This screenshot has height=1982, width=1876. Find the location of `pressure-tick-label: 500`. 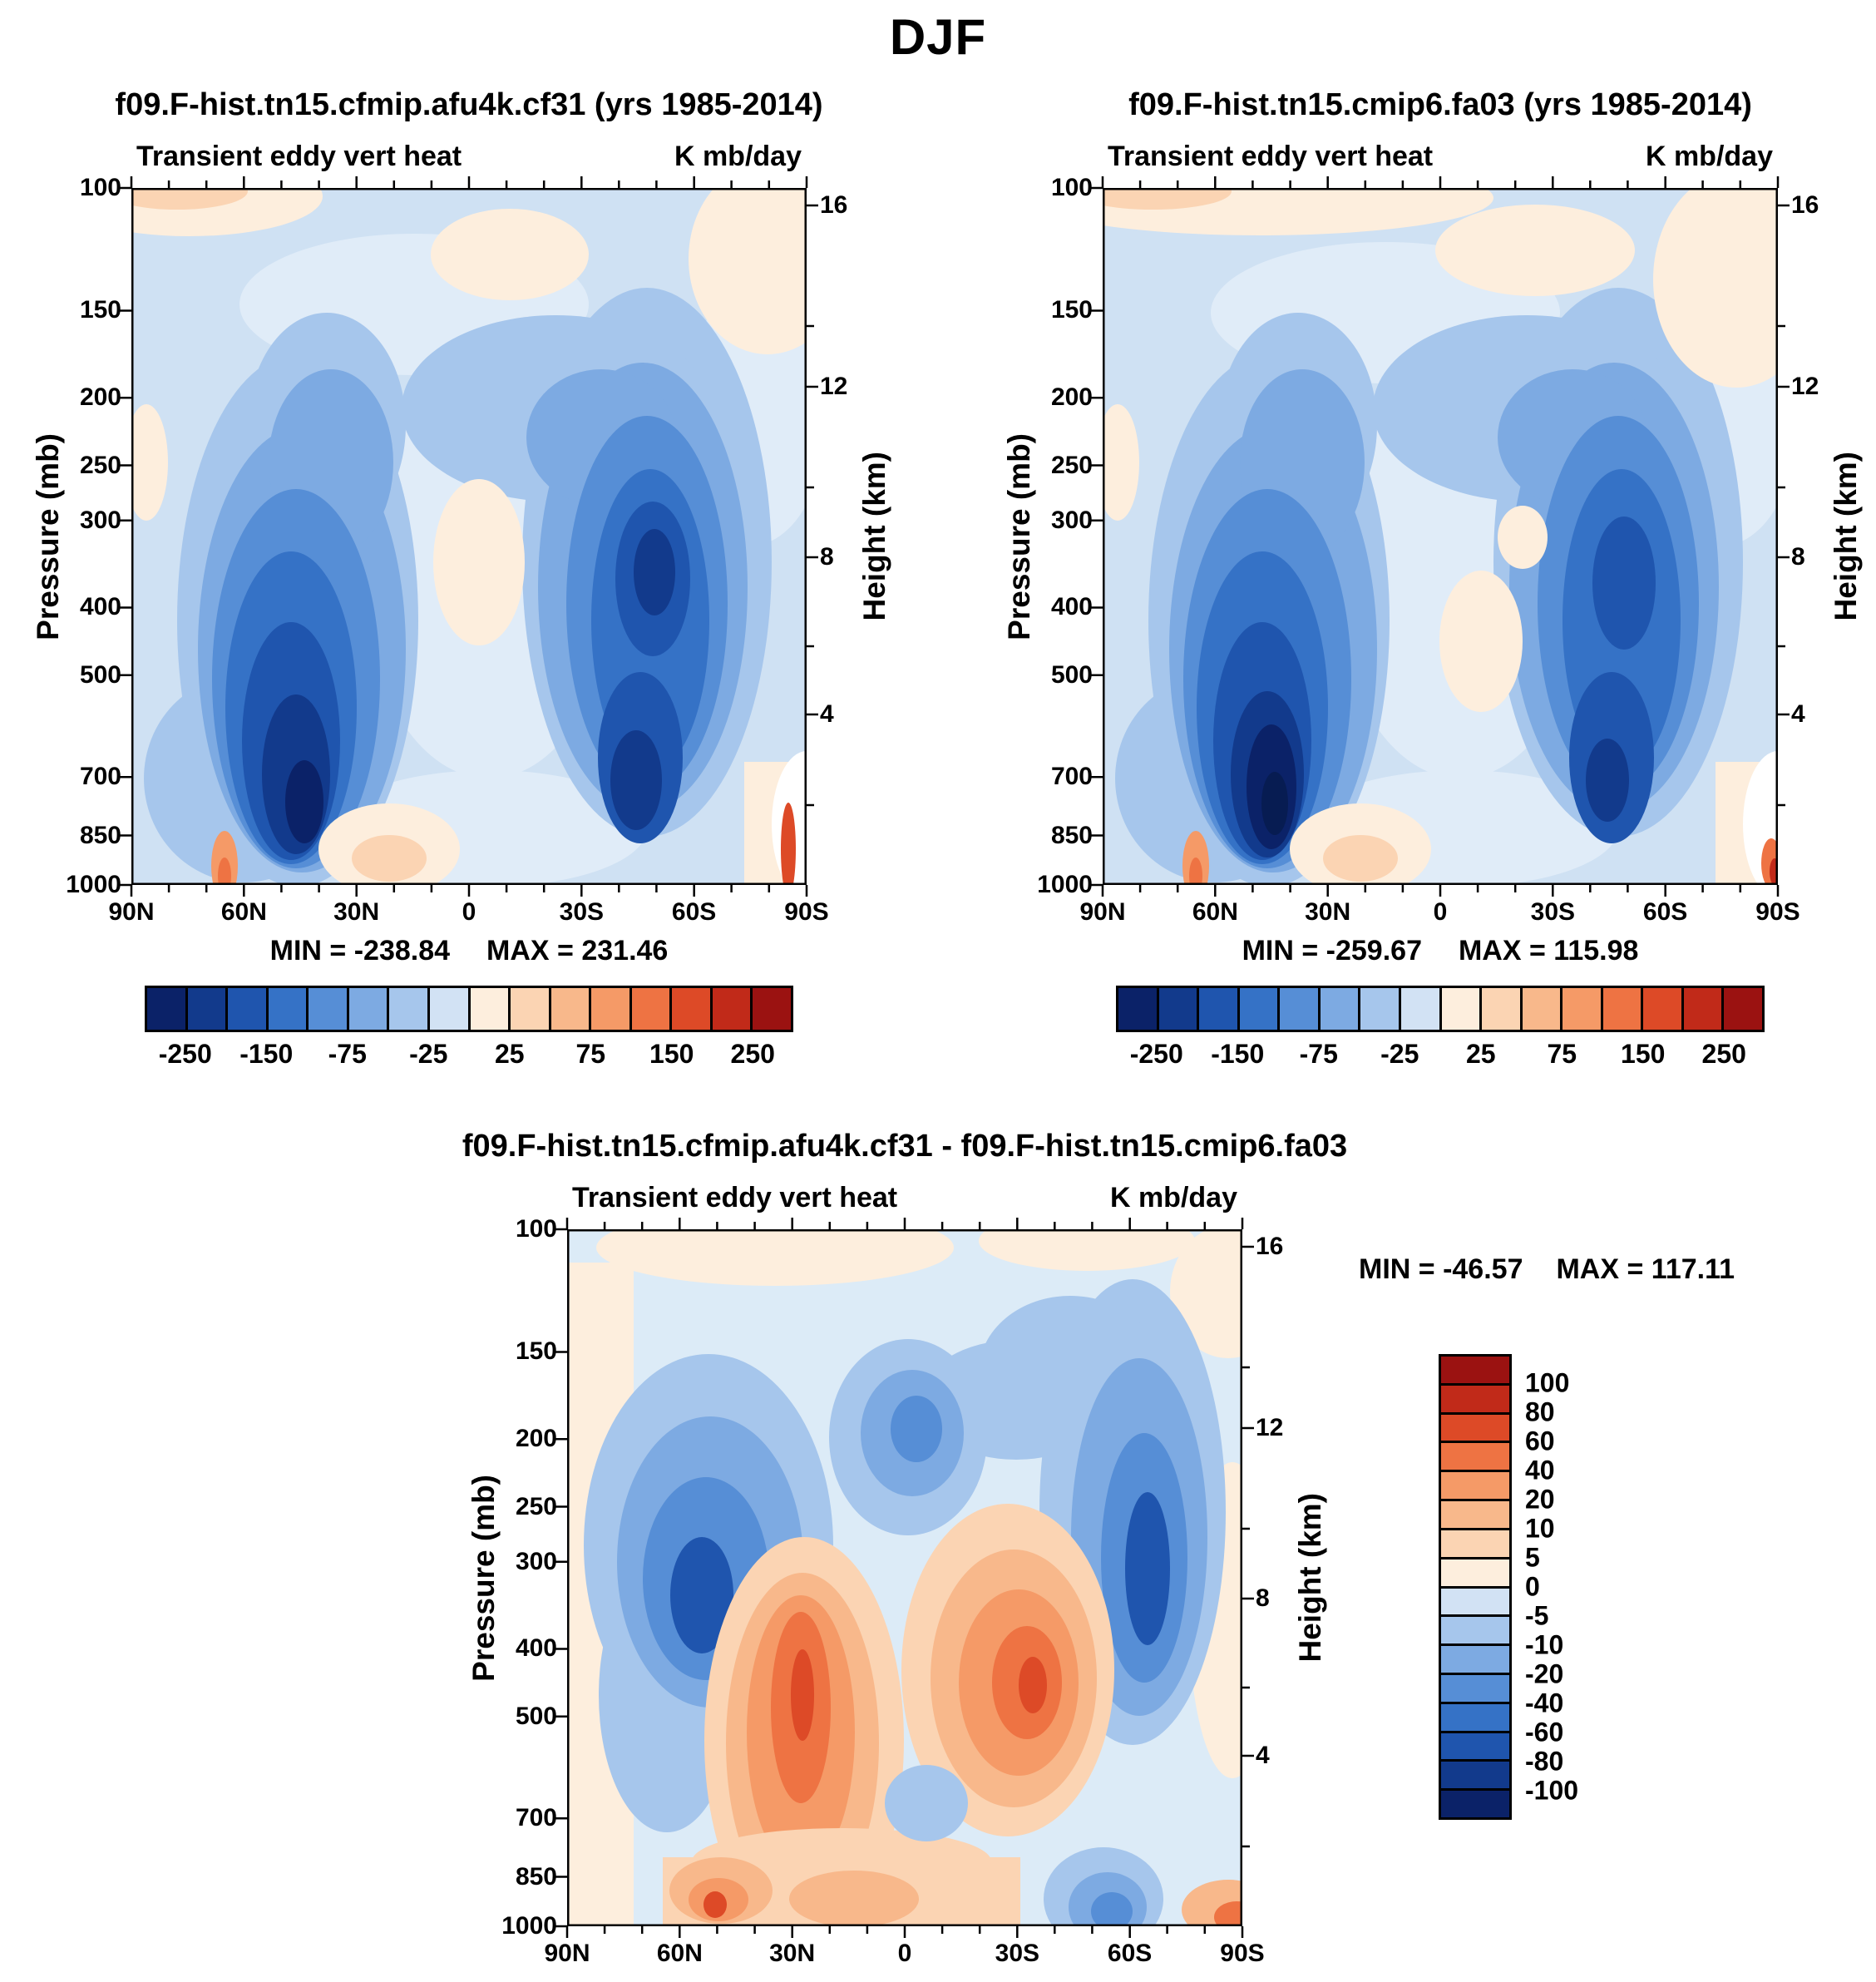

pressure-tick-label: 500 is located at coordinates (536, 1716).